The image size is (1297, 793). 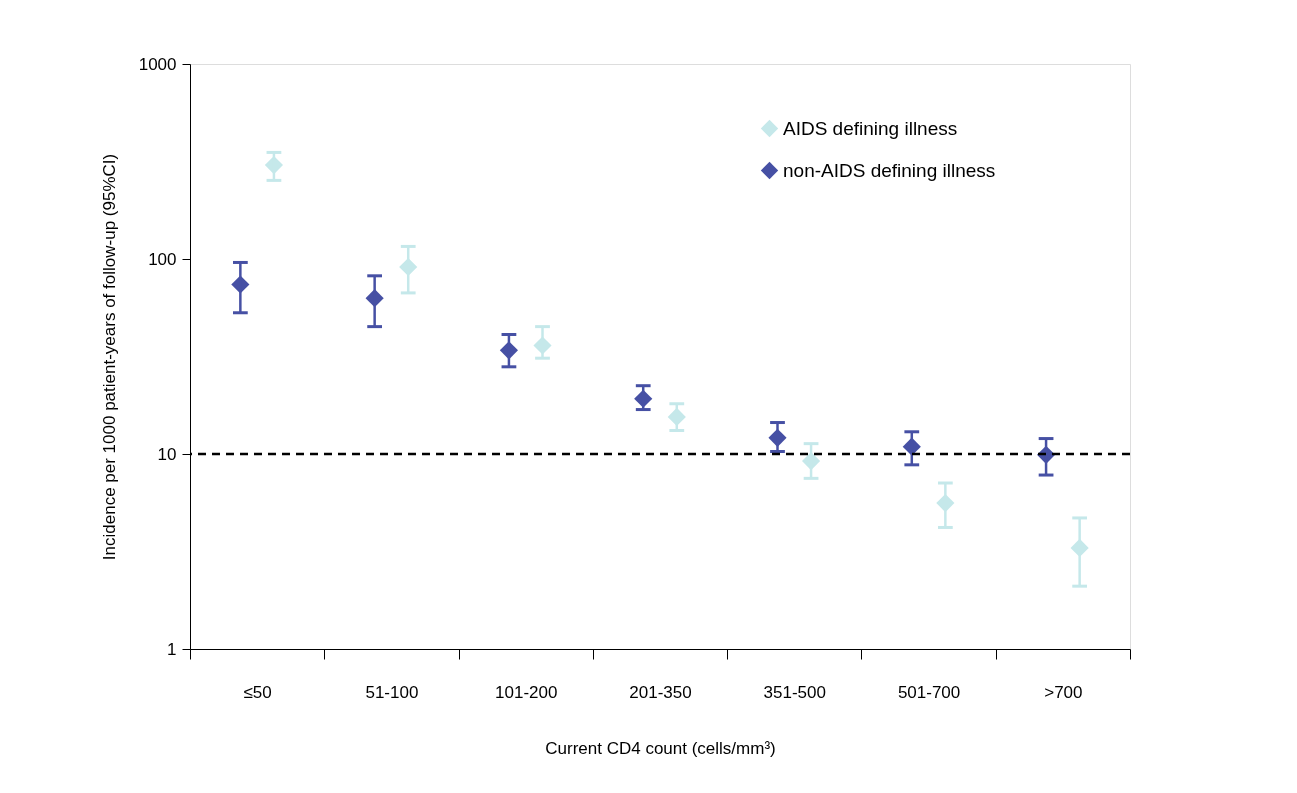 What do you see at coordinates (1063, 692) in the screenshot?
I see `x-tick-label: >700` at bounding box center [1063, 692].